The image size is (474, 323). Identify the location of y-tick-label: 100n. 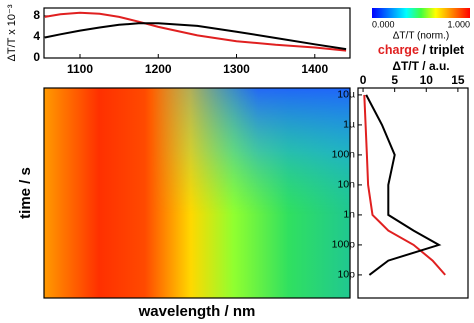
(344, 155).